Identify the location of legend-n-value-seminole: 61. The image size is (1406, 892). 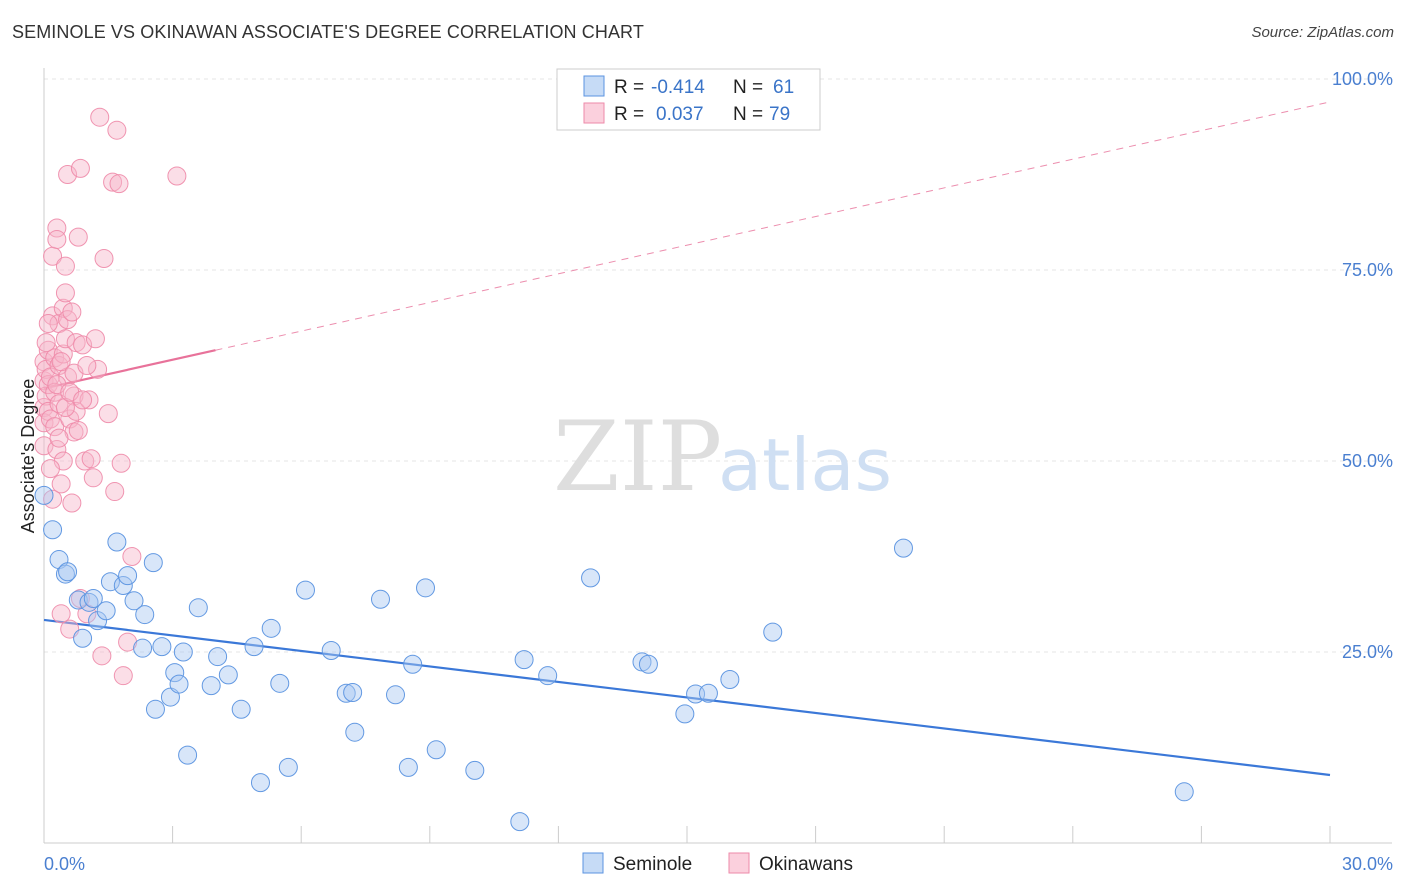
(783, 87).